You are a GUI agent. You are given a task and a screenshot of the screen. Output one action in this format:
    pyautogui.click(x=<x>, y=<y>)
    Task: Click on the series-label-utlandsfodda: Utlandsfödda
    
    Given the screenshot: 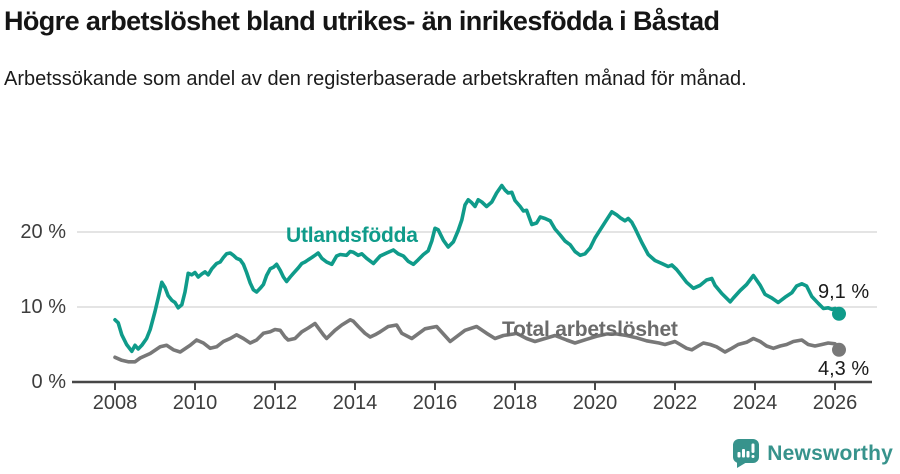 What is the action you would take?
    pyautogui.click(x=352, y=235)
    